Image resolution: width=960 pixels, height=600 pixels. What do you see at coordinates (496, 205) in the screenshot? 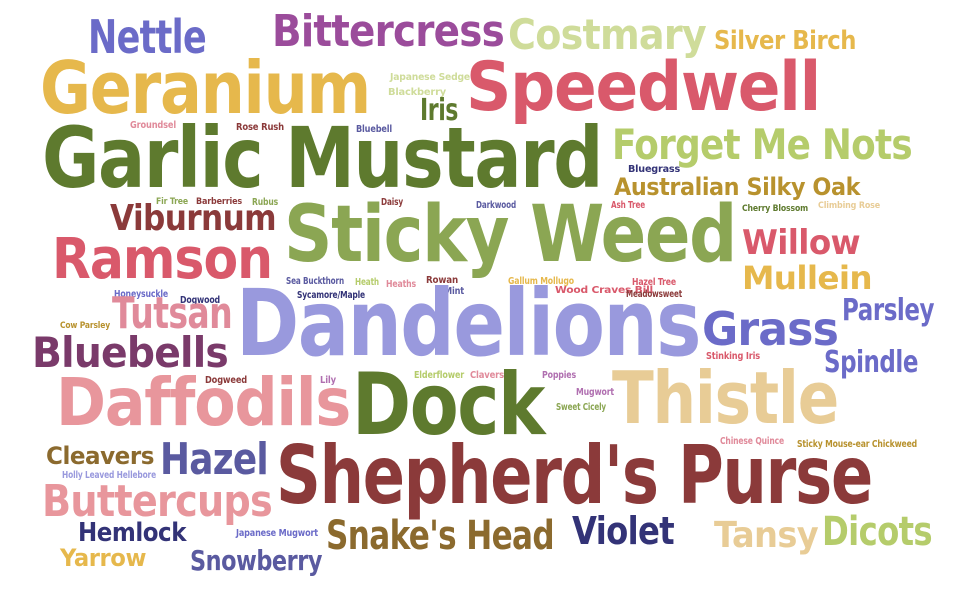
I see `word-darkwood: Darkwood` at bounding box center [496, 205].